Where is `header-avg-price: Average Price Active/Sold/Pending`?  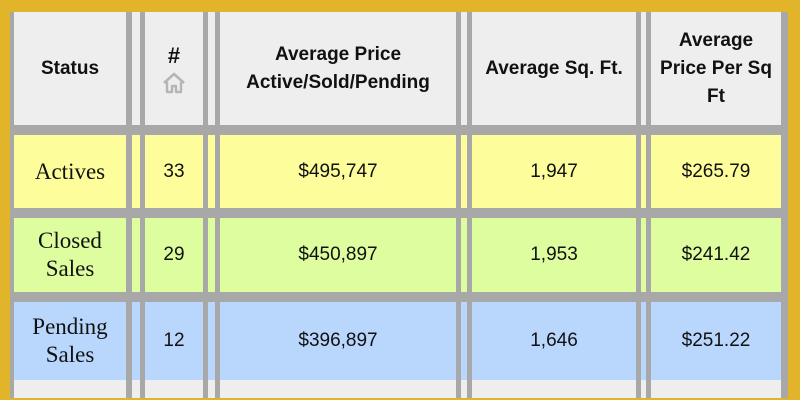 header-avg-price: Average Price Active/Sold/Pending is located at coordinates (338, 68).